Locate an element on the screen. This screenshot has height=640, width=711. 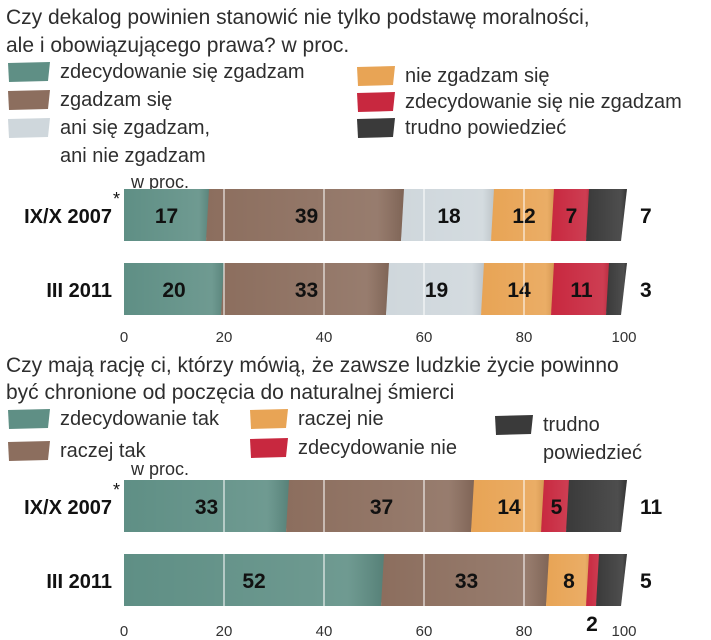
value-label: 19 is located at coordinates (436, 290).